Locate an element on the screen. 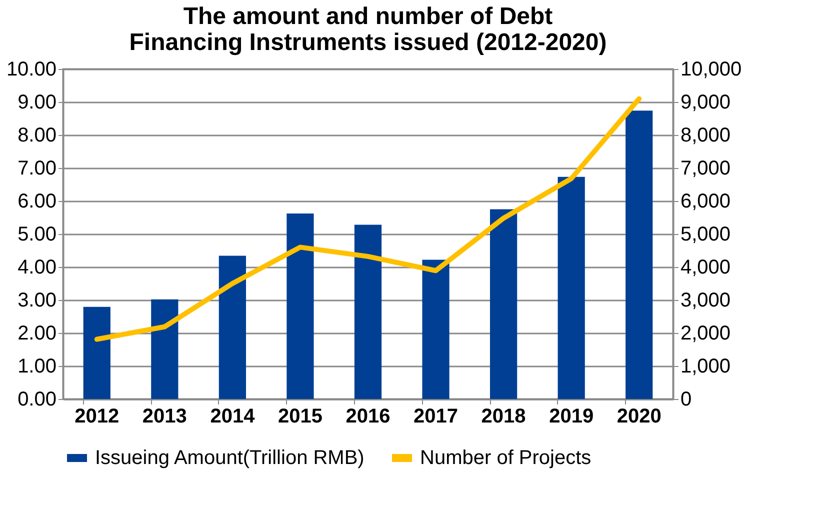 The image size is (826, 505). y-tick-label: 0.00 is located at coordinates (37, 399).